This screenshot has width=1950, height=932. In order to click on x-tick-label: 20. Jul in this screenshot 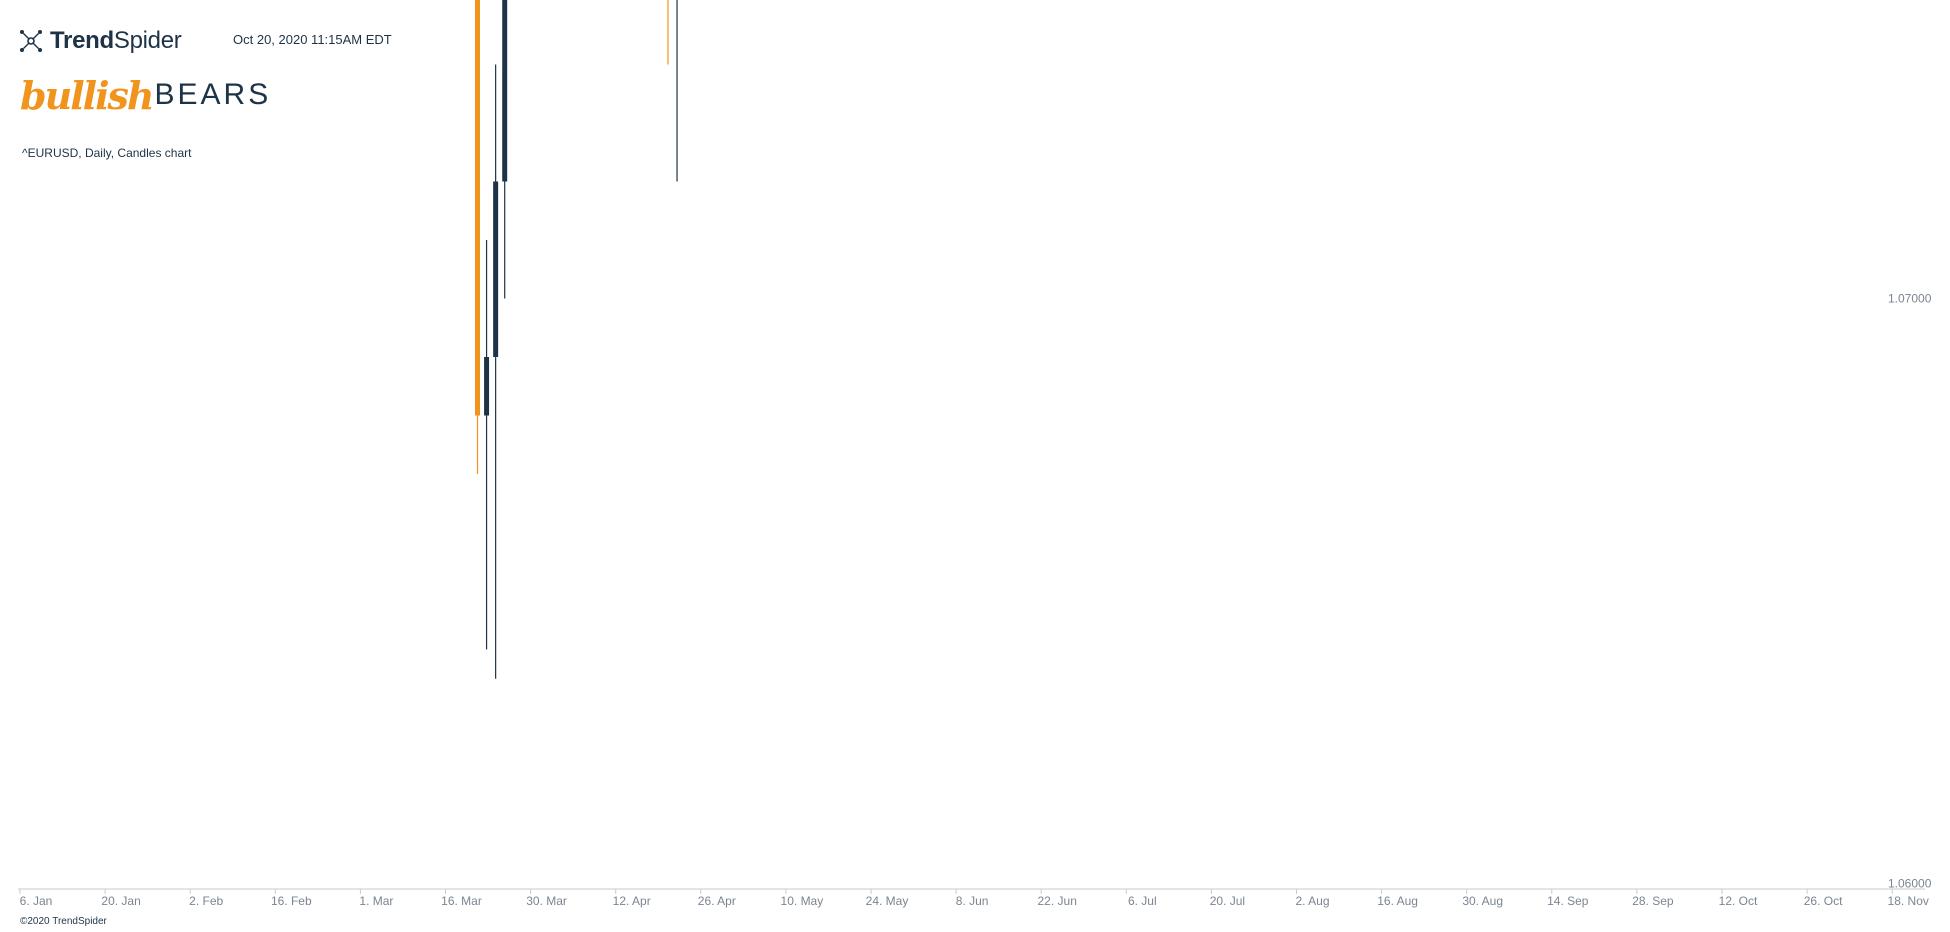, I will do `click(1227, 901)`.